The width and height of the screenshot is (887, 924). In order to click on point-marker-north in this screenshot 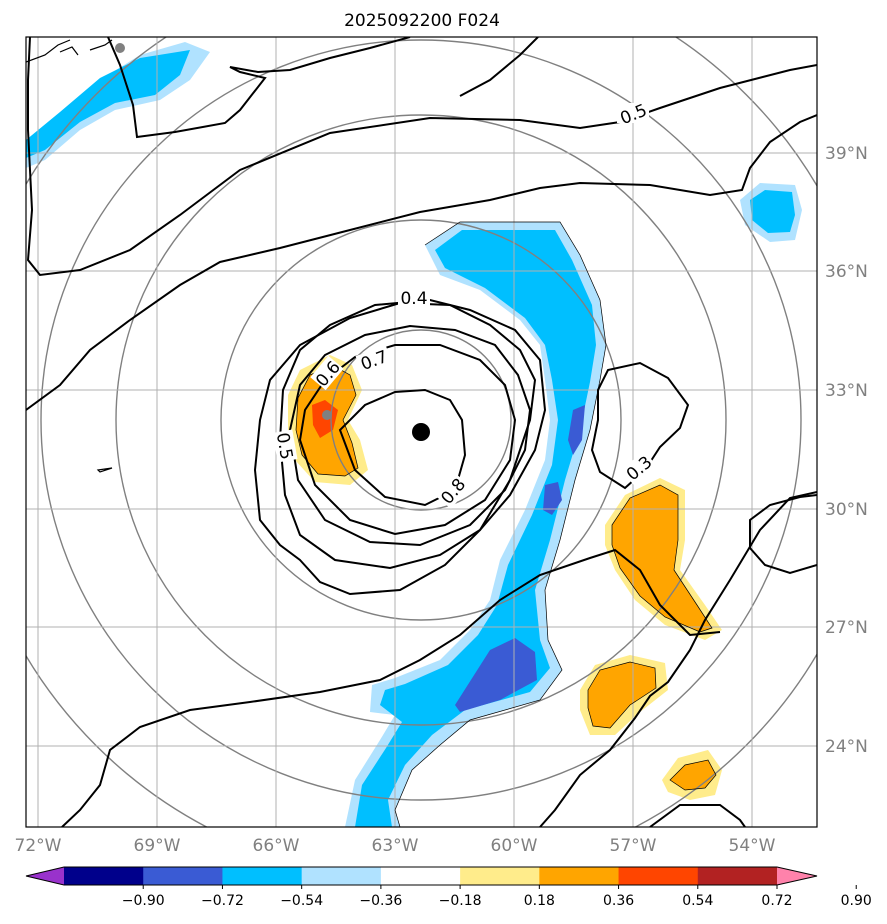, I will do `click(120, 48)`.